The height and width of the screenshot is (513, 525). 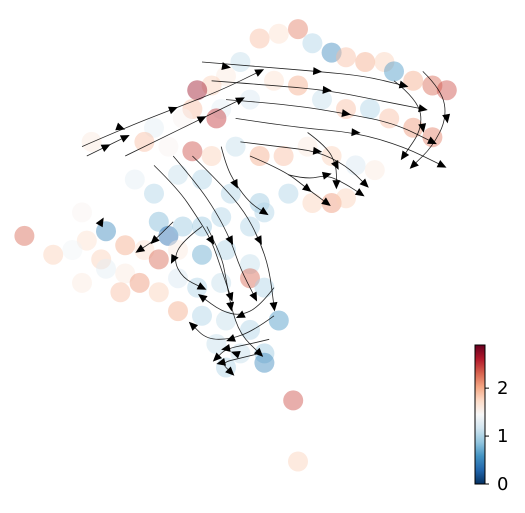 What do you see at coordinates (496, 436) in the screenshot?
I see `colorbar-ticks: 0 1 2` at bounding box center [496, 436].